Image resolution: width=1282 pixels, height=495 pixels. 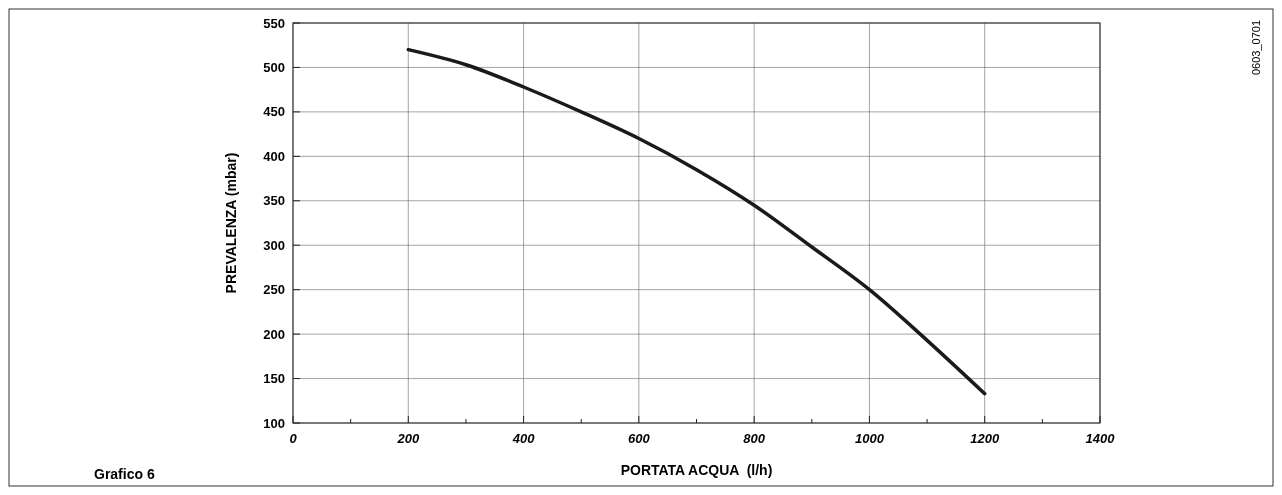 I want to click on y-tick-label: 300, so click(x=274, y=245).